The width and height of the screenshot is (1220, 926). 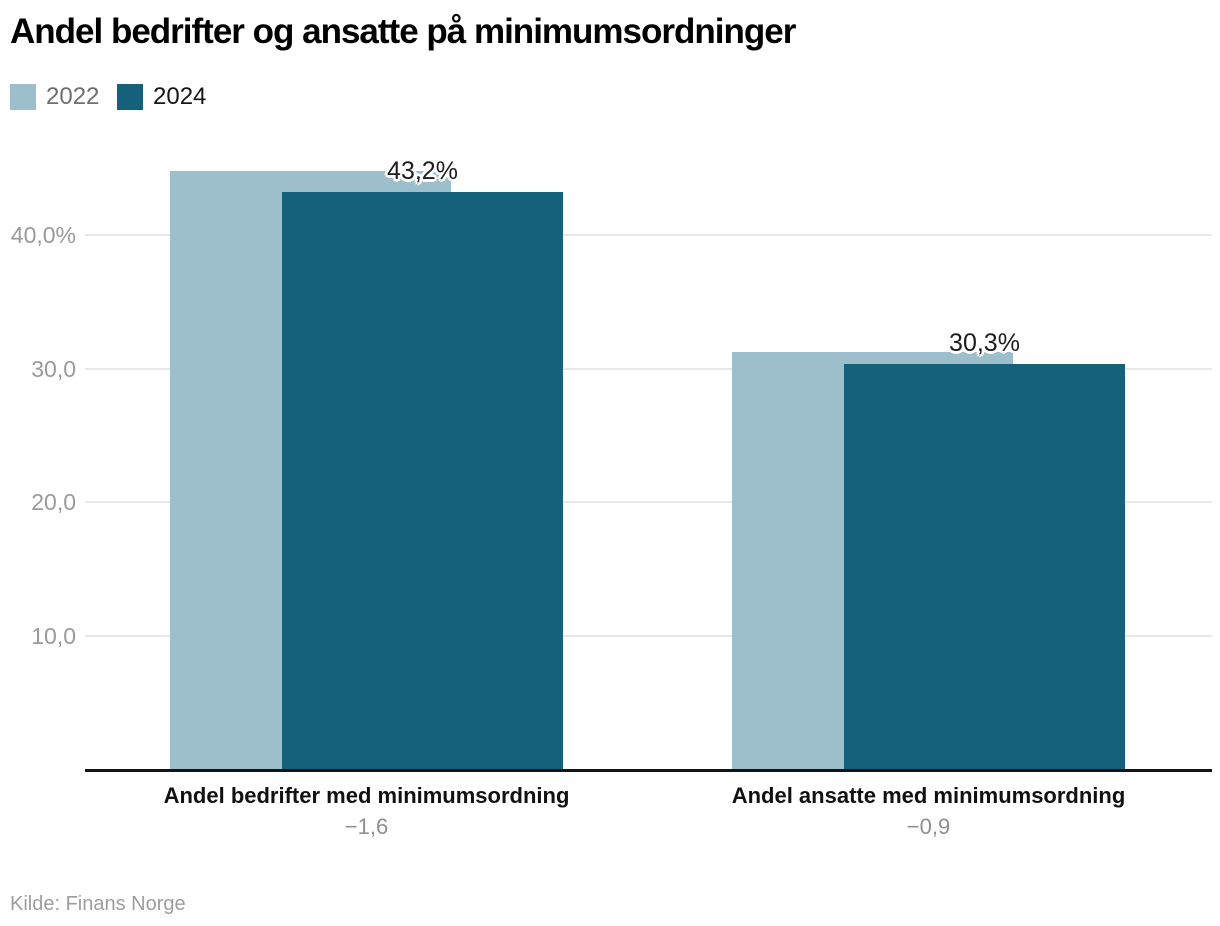 I want to click on legend-swatch-2024, so click(x=130, y=97).